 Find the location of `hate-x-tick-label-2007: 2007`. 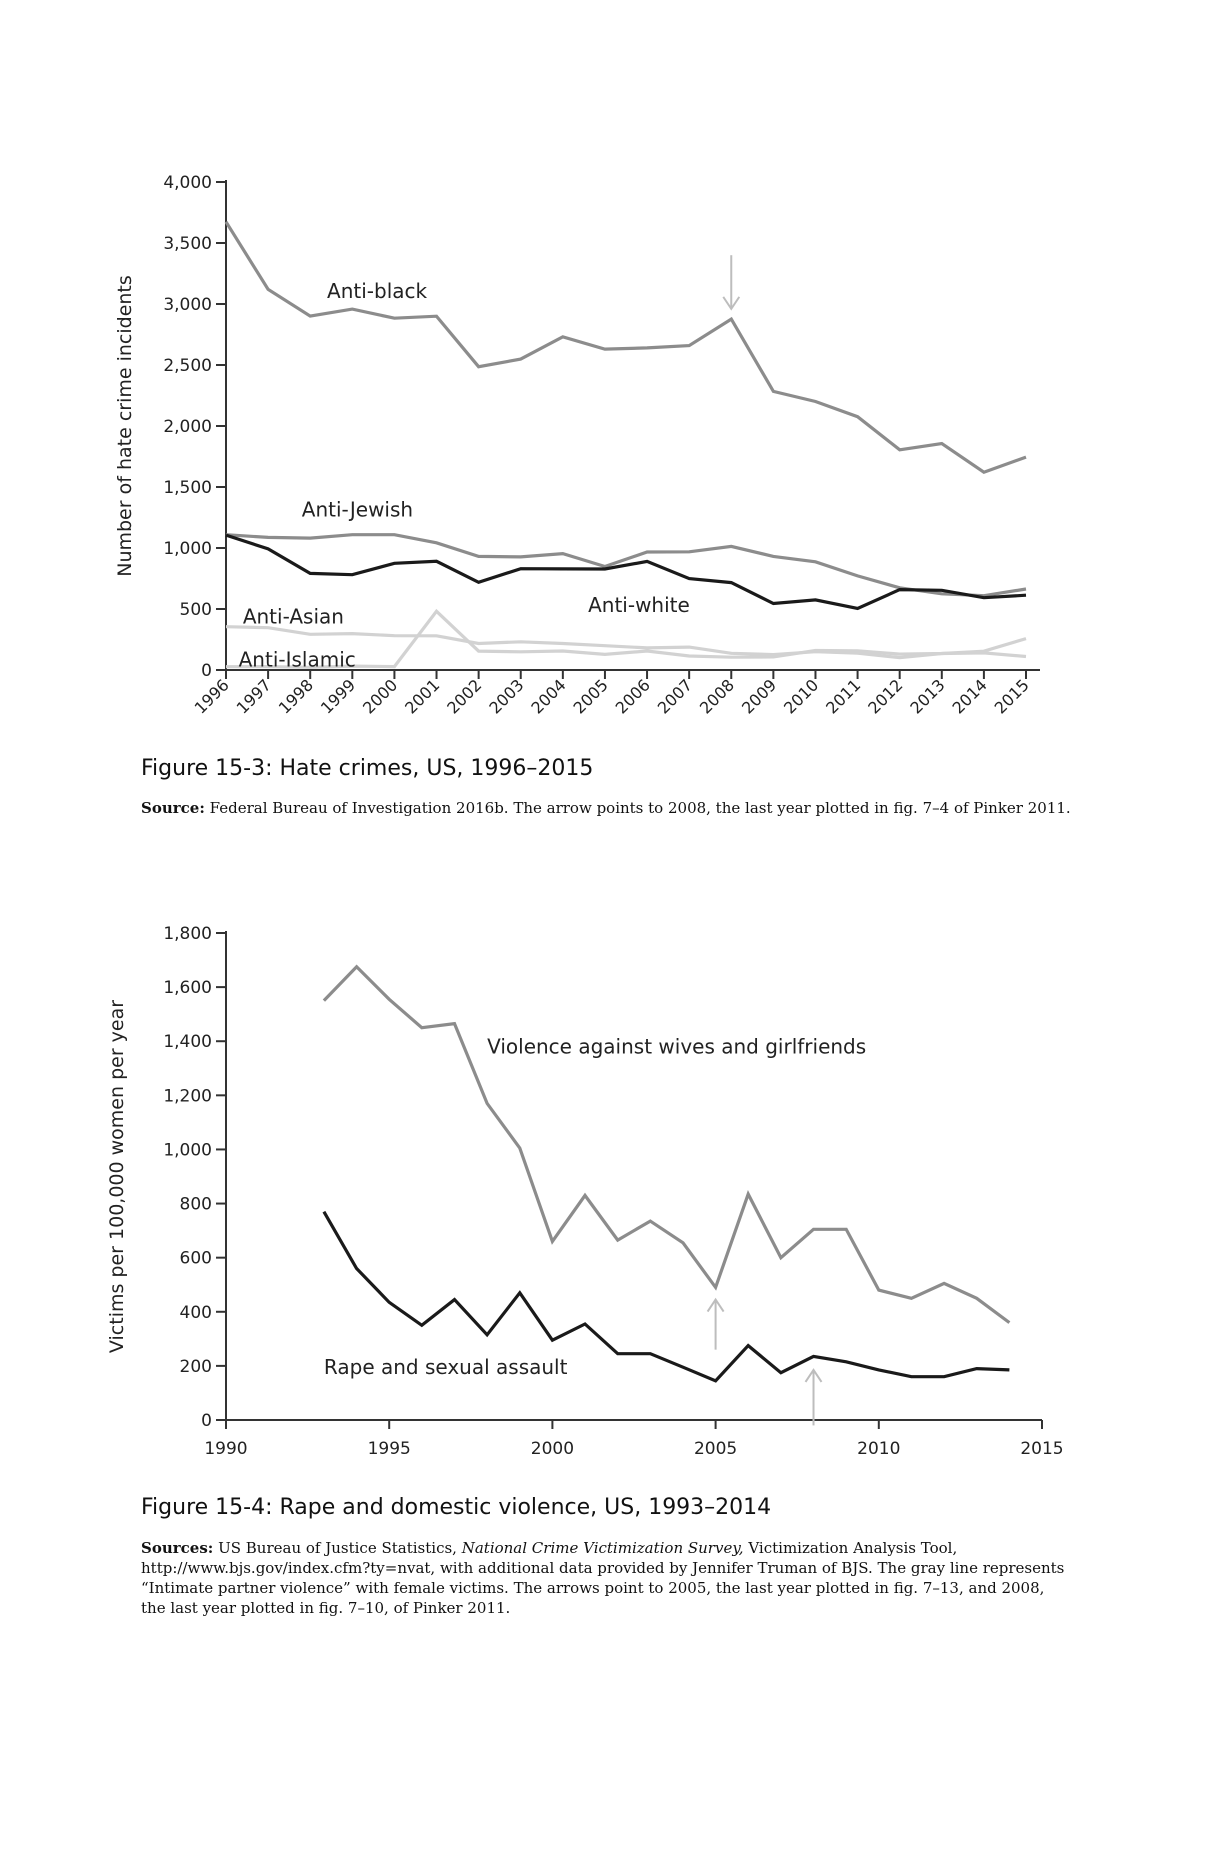

hate-x-tick-label-2007: 2007 is located at coordinates (675, 696).